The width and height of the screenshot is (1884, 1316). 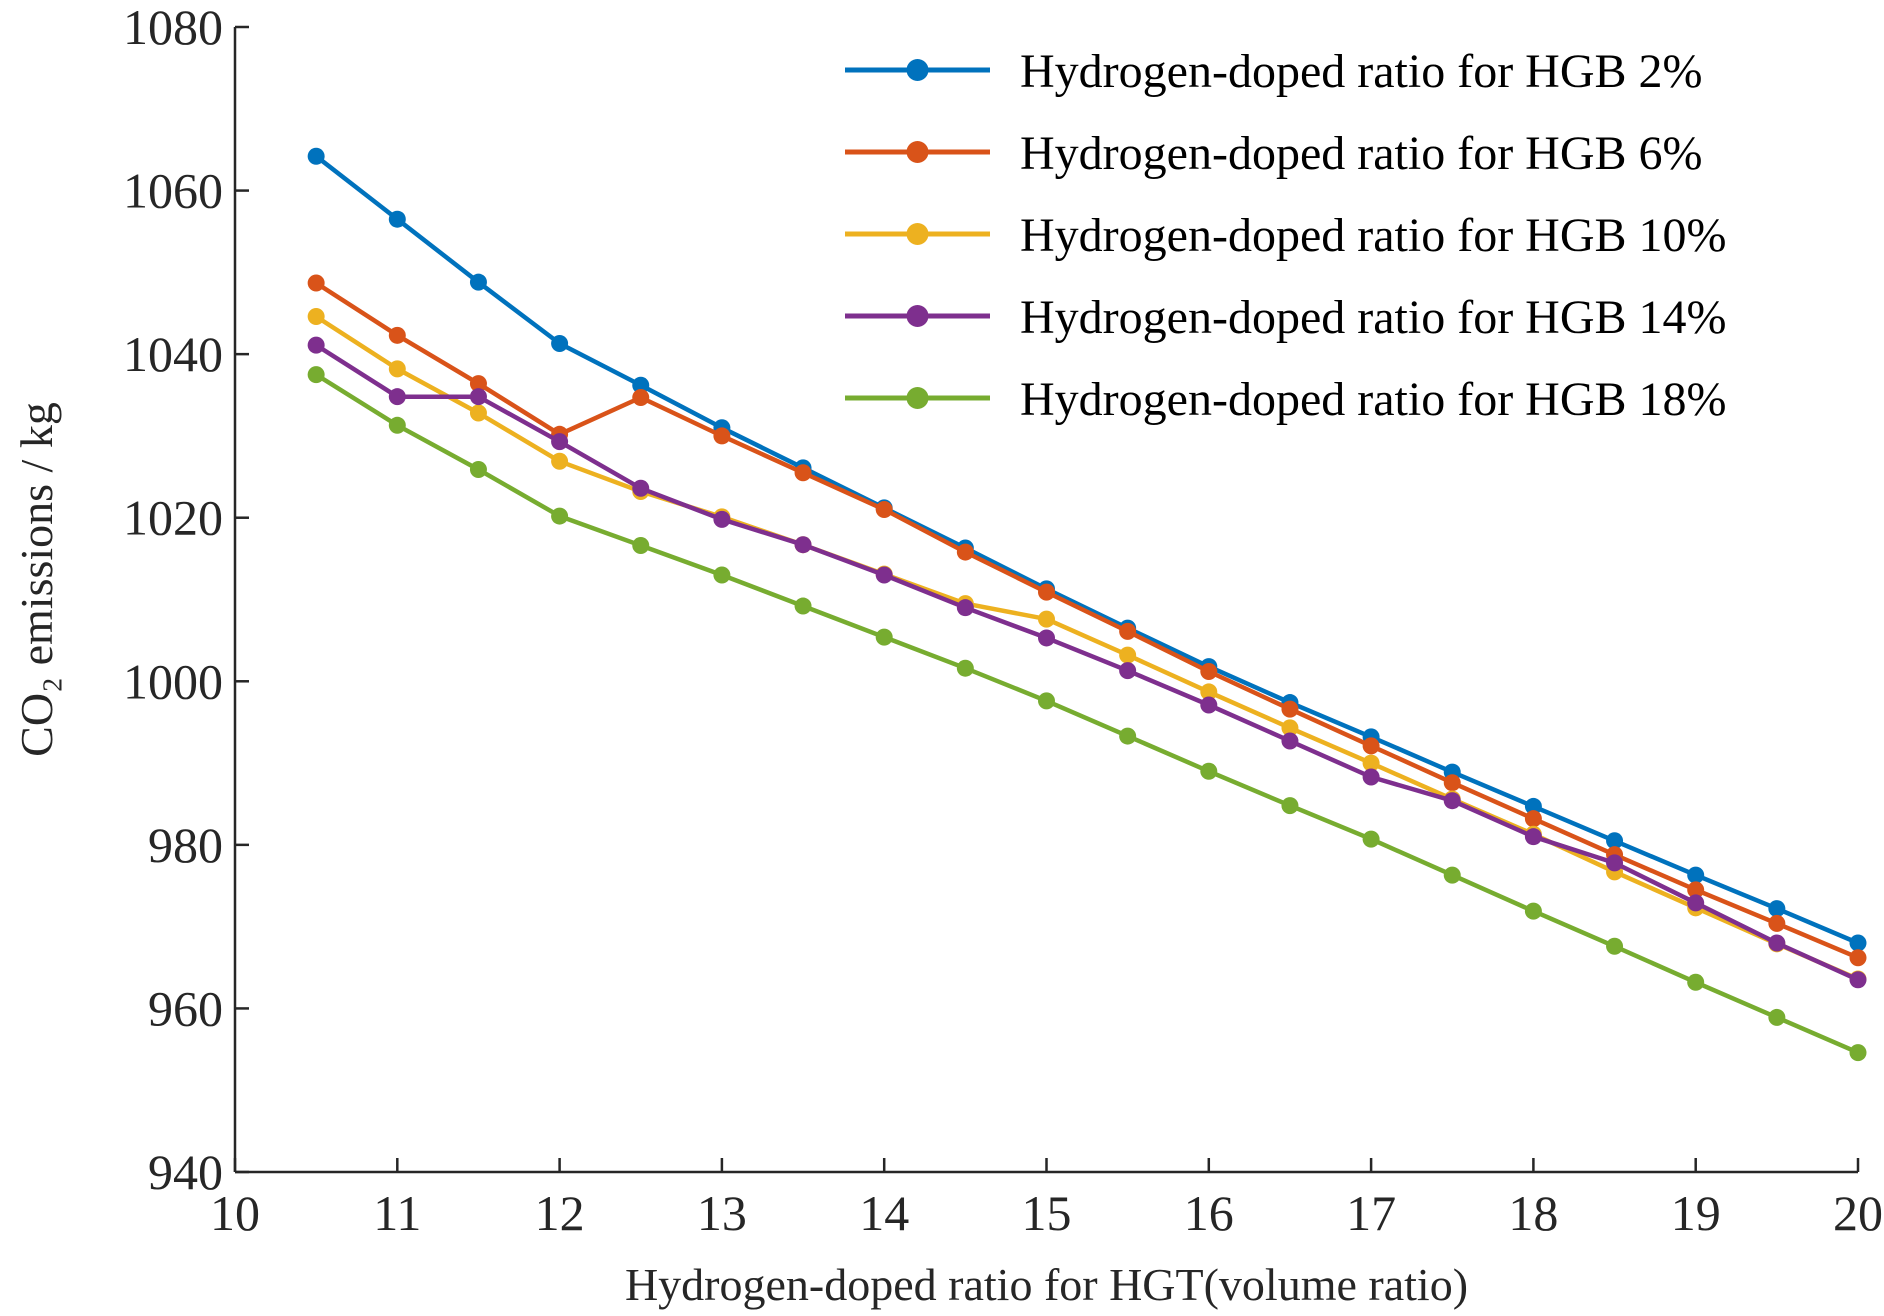 I want to click on y-tick-label: 1020, so click(x=173, y=518).